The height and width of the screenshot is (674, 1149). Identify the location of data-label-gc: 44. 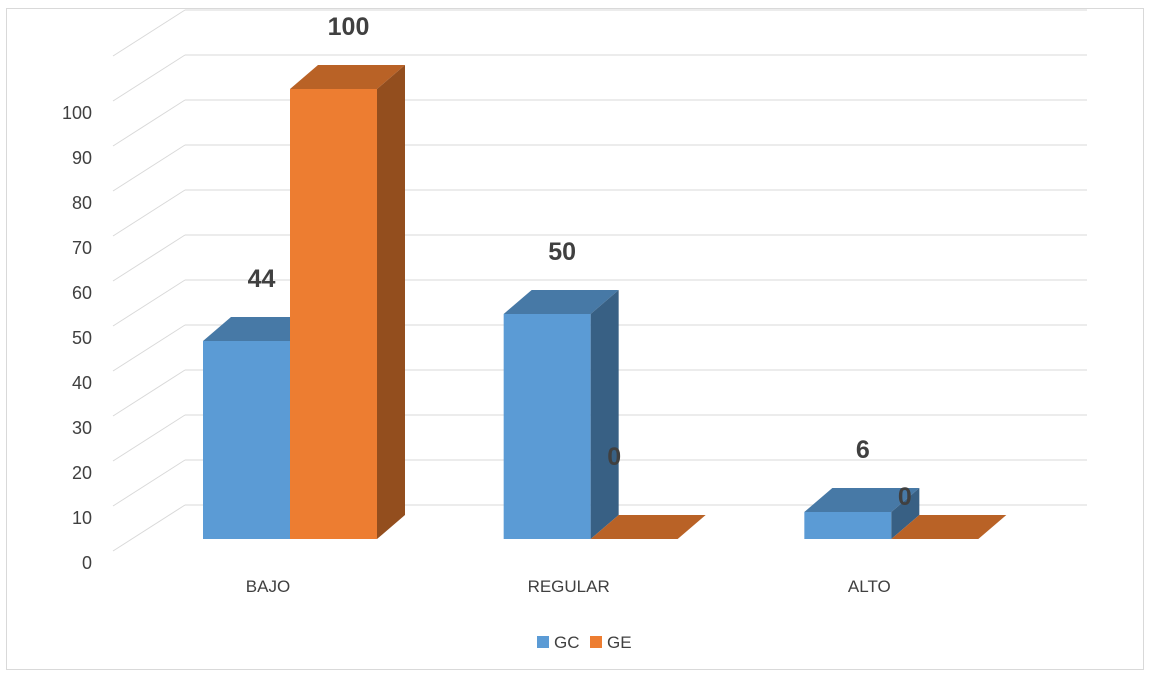
(262, 279).